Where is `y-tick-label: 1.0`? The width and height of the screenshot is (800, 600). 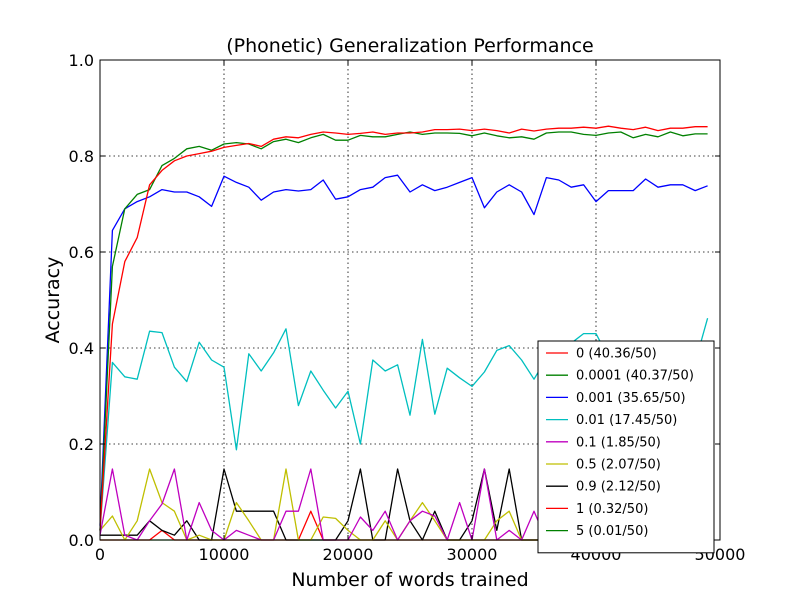
y-tick-label: 1.0 is located at coordinates (81, 60).